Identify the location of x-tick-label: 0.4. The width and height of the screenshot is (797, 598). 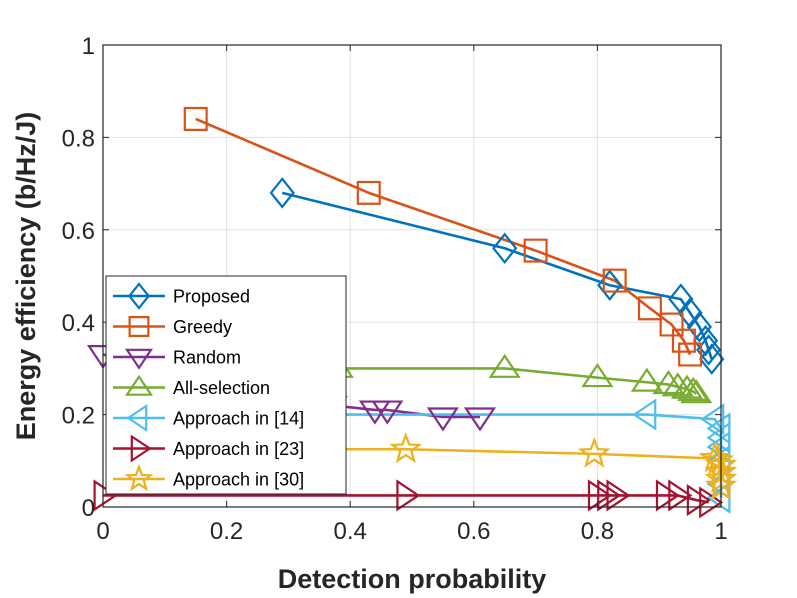
(350, 531).